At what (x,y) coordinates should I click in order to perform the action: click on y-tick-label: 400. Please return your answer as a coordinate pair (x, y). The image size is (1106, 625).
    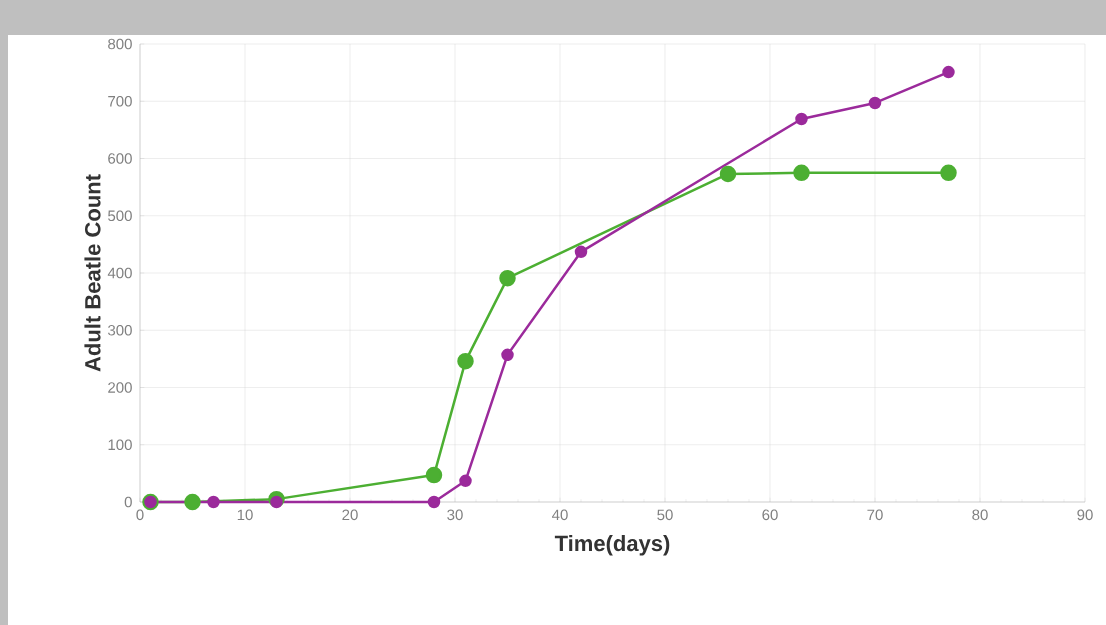
    Looking at the image, I should click on (119, 273).